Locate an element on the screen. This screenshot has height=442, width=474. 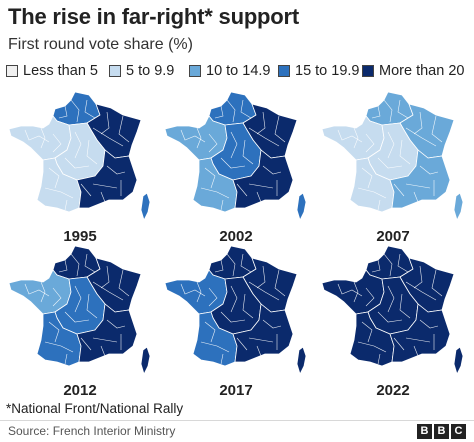
bbc-logo: B B C is located at coordinates (441, 431).